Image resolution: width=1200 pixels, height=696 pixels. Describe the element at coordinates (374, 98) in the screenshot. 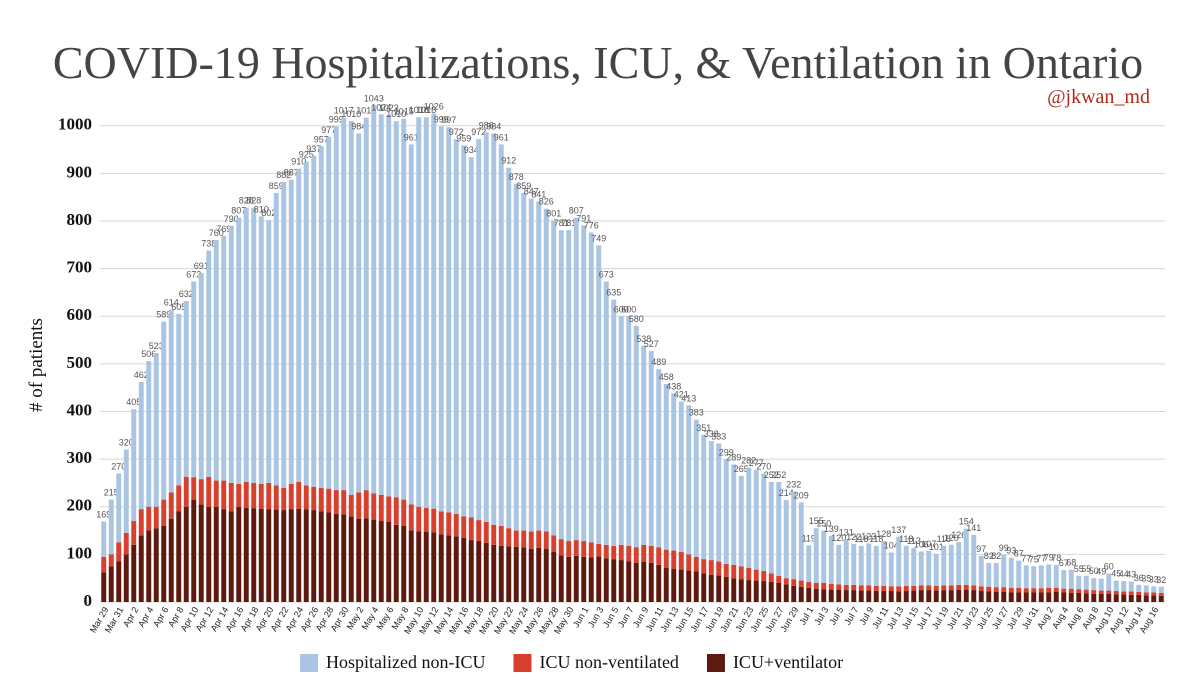

I see `total-label: 1043` at that location.